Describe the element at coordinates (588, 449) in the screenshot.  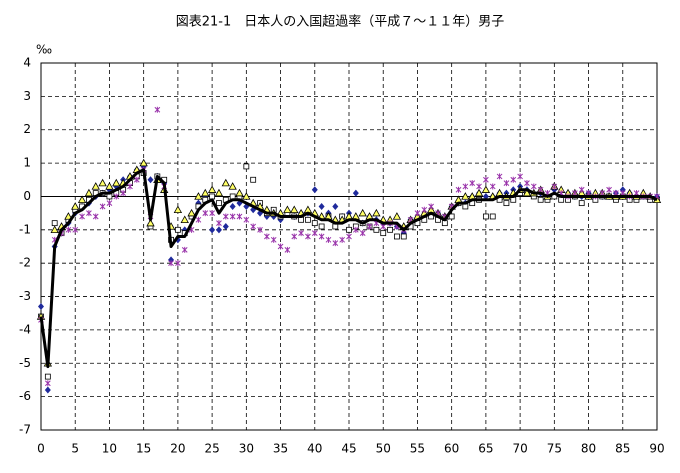
I see `x-tick-label: 80` at that location.